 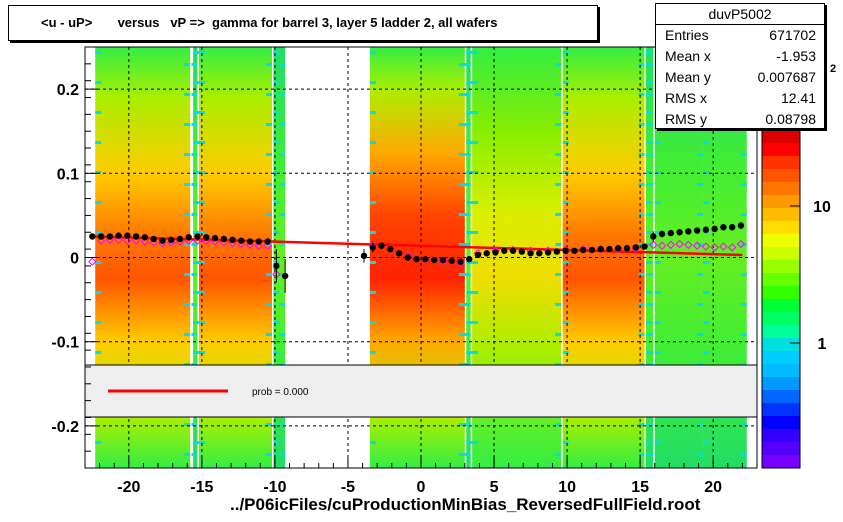 What do you see at coordinates (74, 259) in the screenshot?
I see `y-tick-label: 0` at bounding box center [74, 259].